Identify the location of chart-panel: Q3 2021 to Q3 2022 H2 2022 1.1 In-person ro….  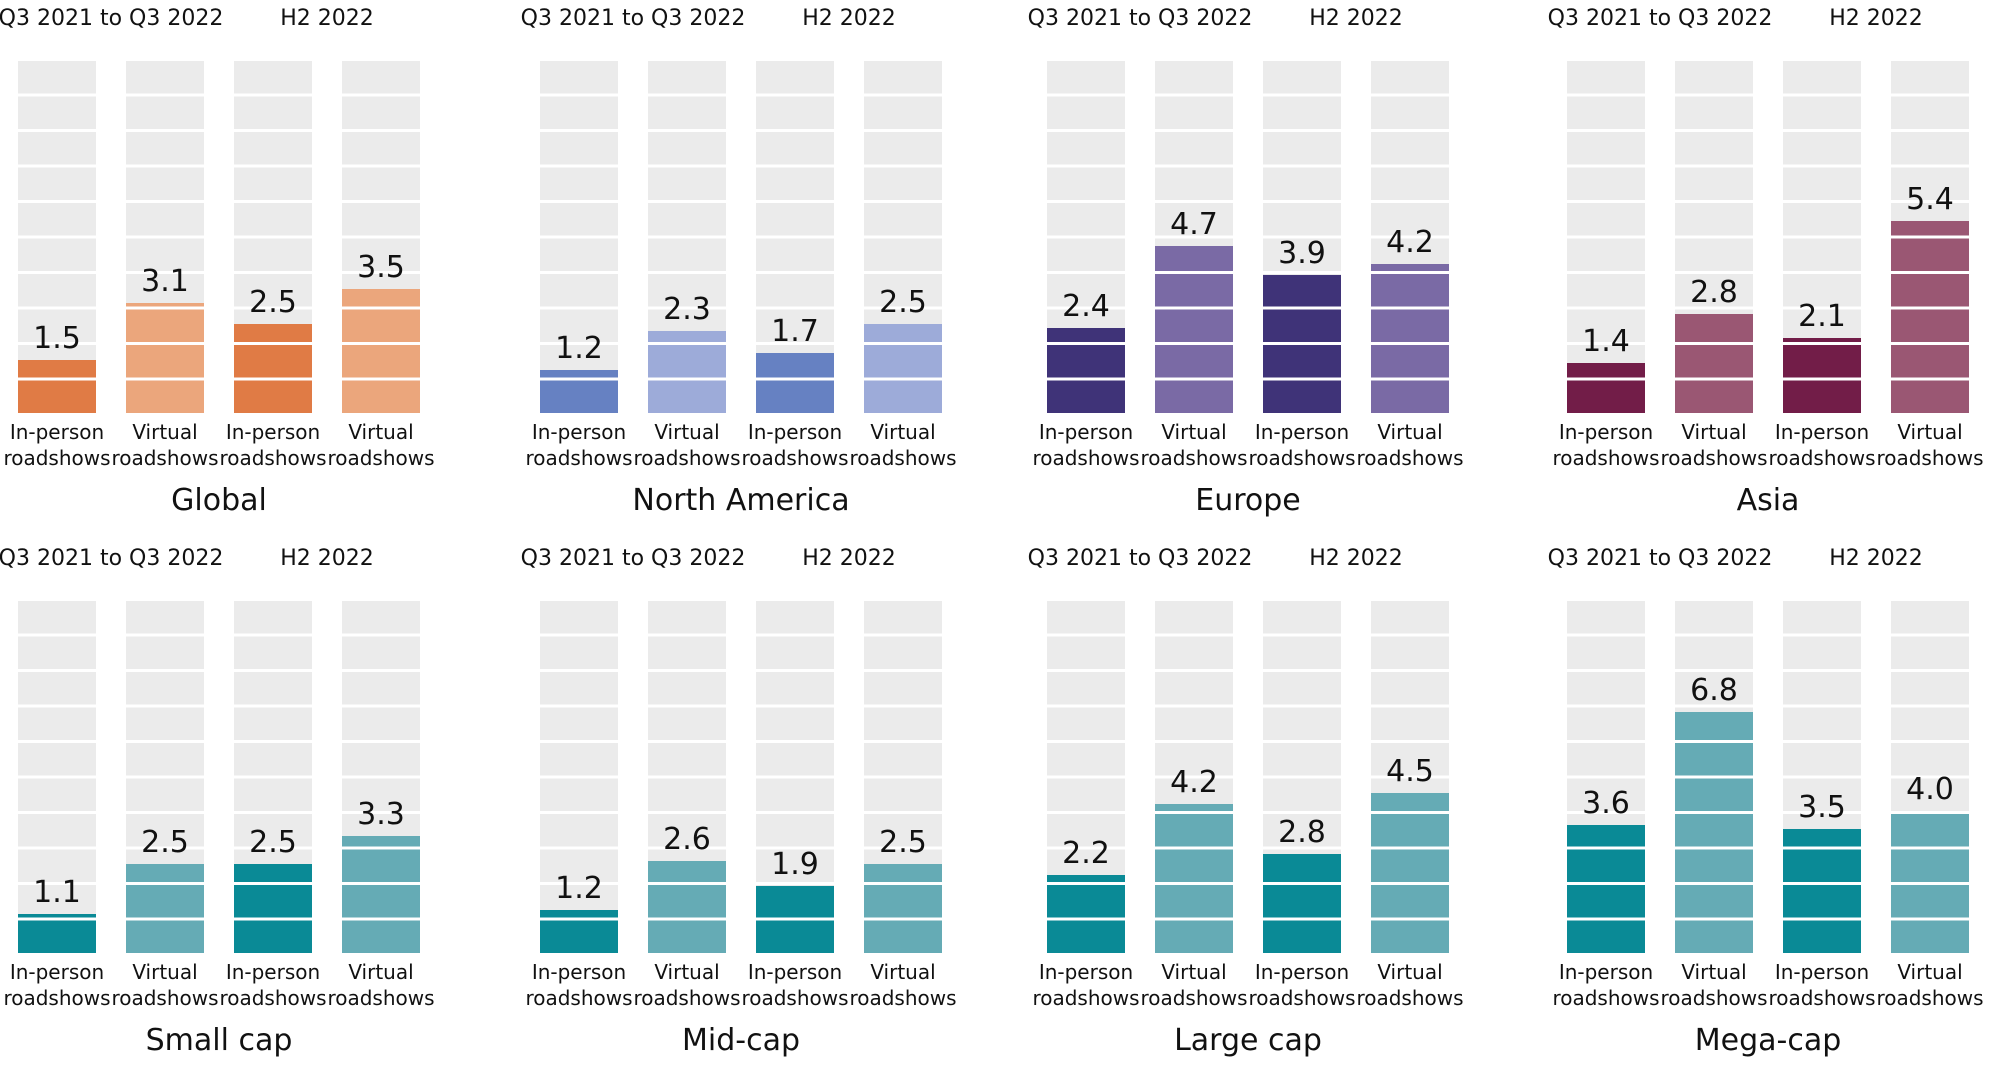
(217, 810).